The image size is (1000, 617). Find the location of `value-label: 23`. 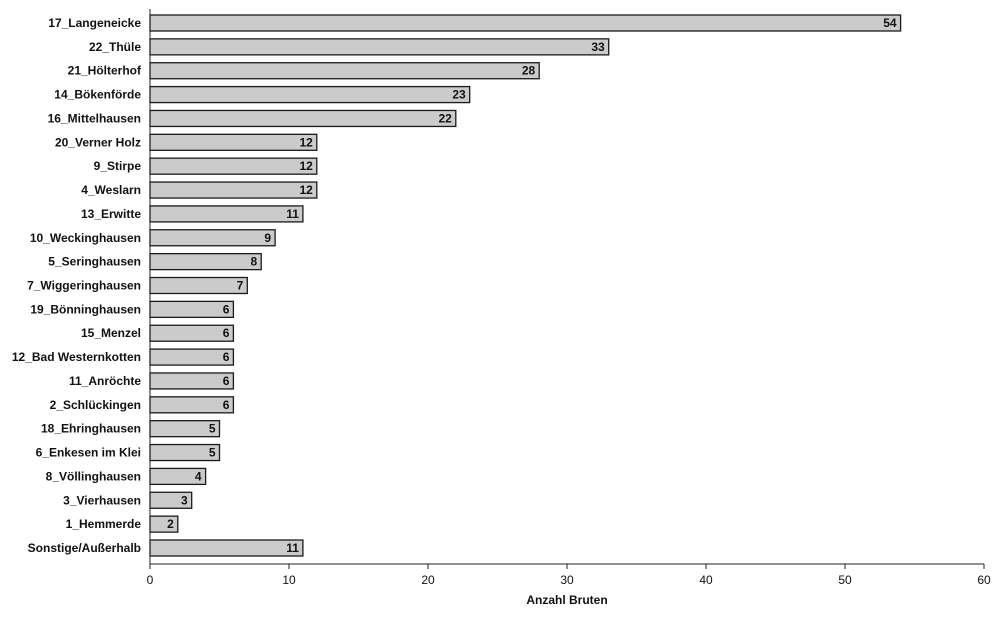

value-label: 23 is located at coordinates (459, 95).